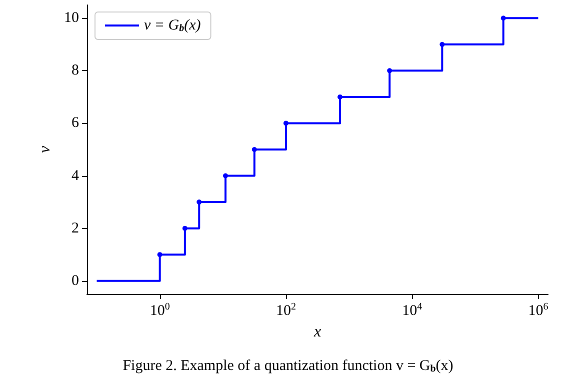 Image resolution: width=576 pixels, height=376 pixels. What do you see at coordinates (75, 280) in the screenshot?
I see `y-tick-label: 0` at bounding box center [75, 280].